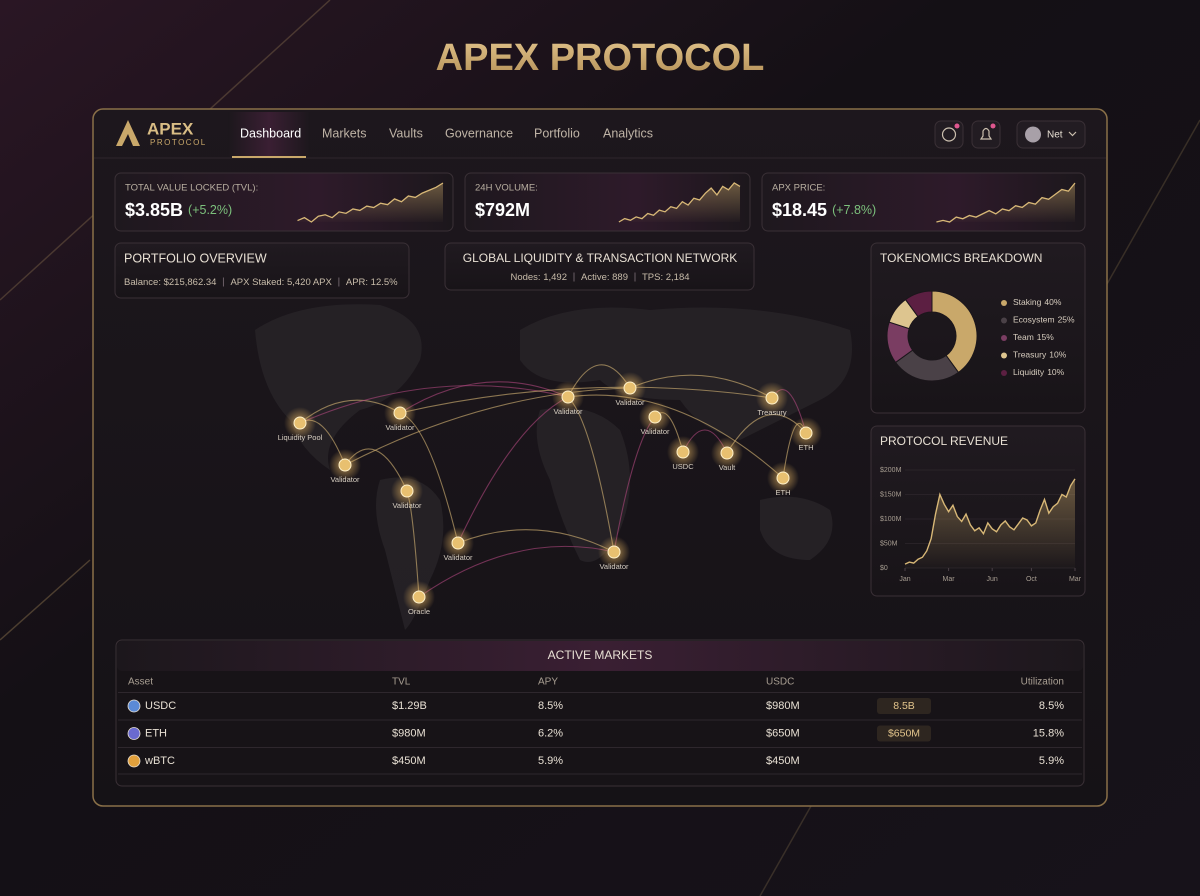 This screenshot has width=1200, height=896. Describe the element at coordinates (666, 277) in the screenshot. I see `stat-item: TPS: 2,184` at that location.